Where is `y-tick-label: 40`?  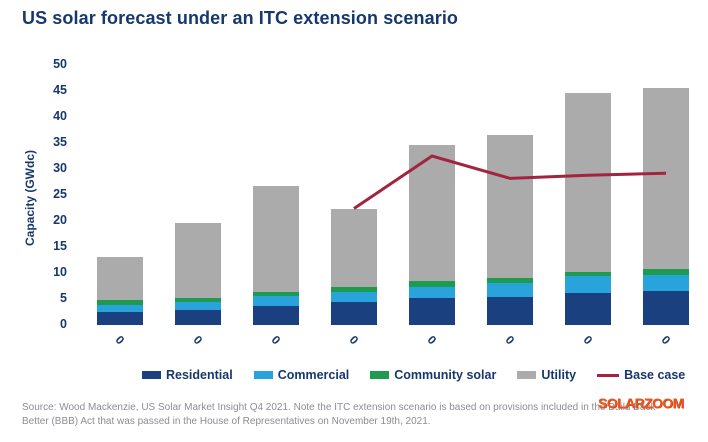
y-tick-label: 40 is located at coordinates (60, 116).